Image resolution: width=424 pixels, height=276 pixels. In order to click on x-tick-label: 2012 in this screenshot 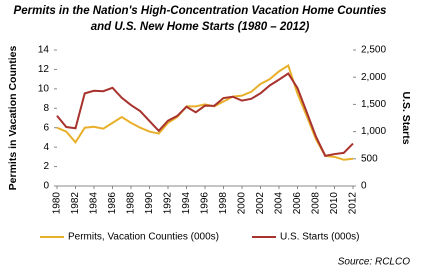, I will do `click(353, 203)`.